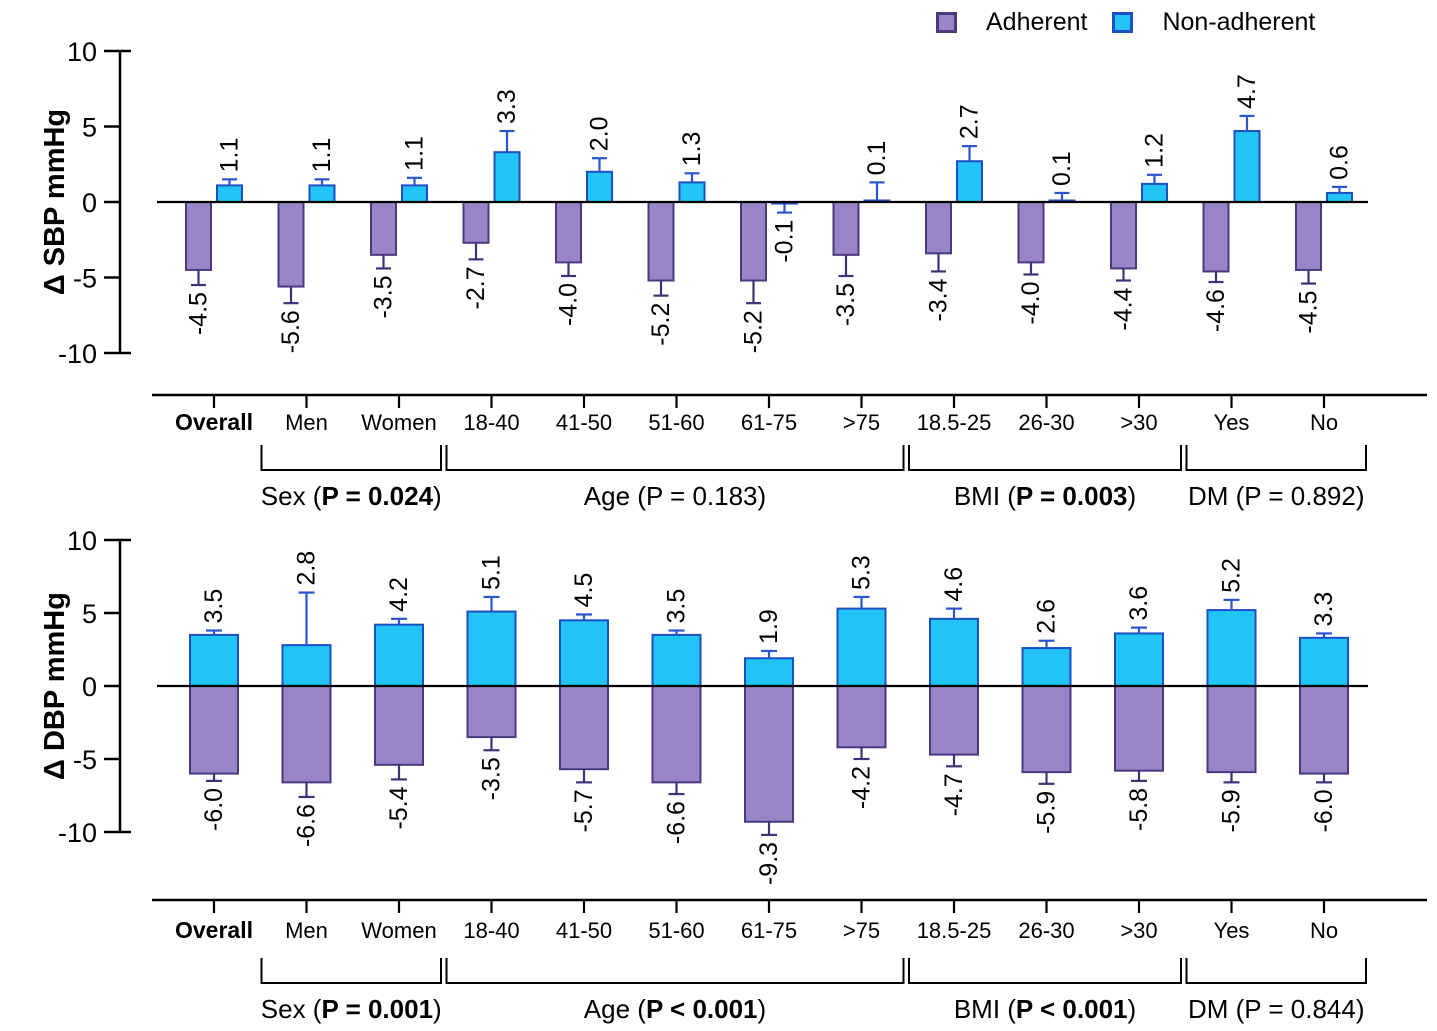  What do you see at coordinates (769, 626) in the screenshot?
I see `value-label: 1.9` at bounding box center [769, 626].